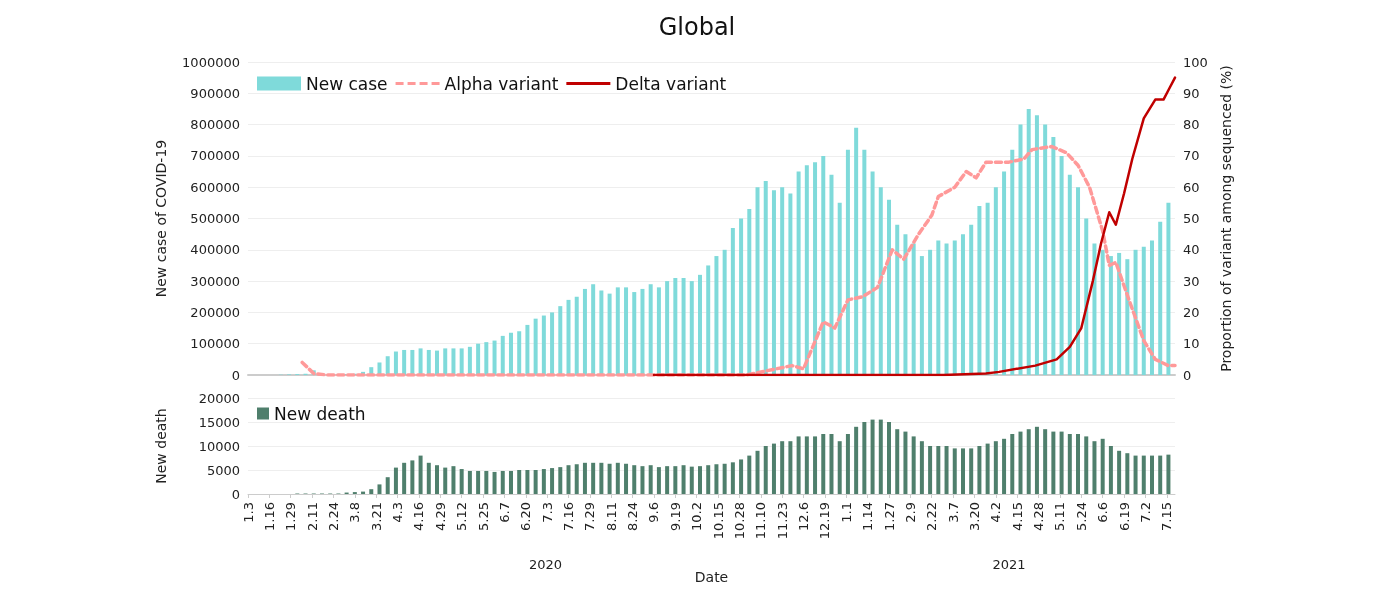  I want to click on y-tick-label: 900000, so click(215, 93).